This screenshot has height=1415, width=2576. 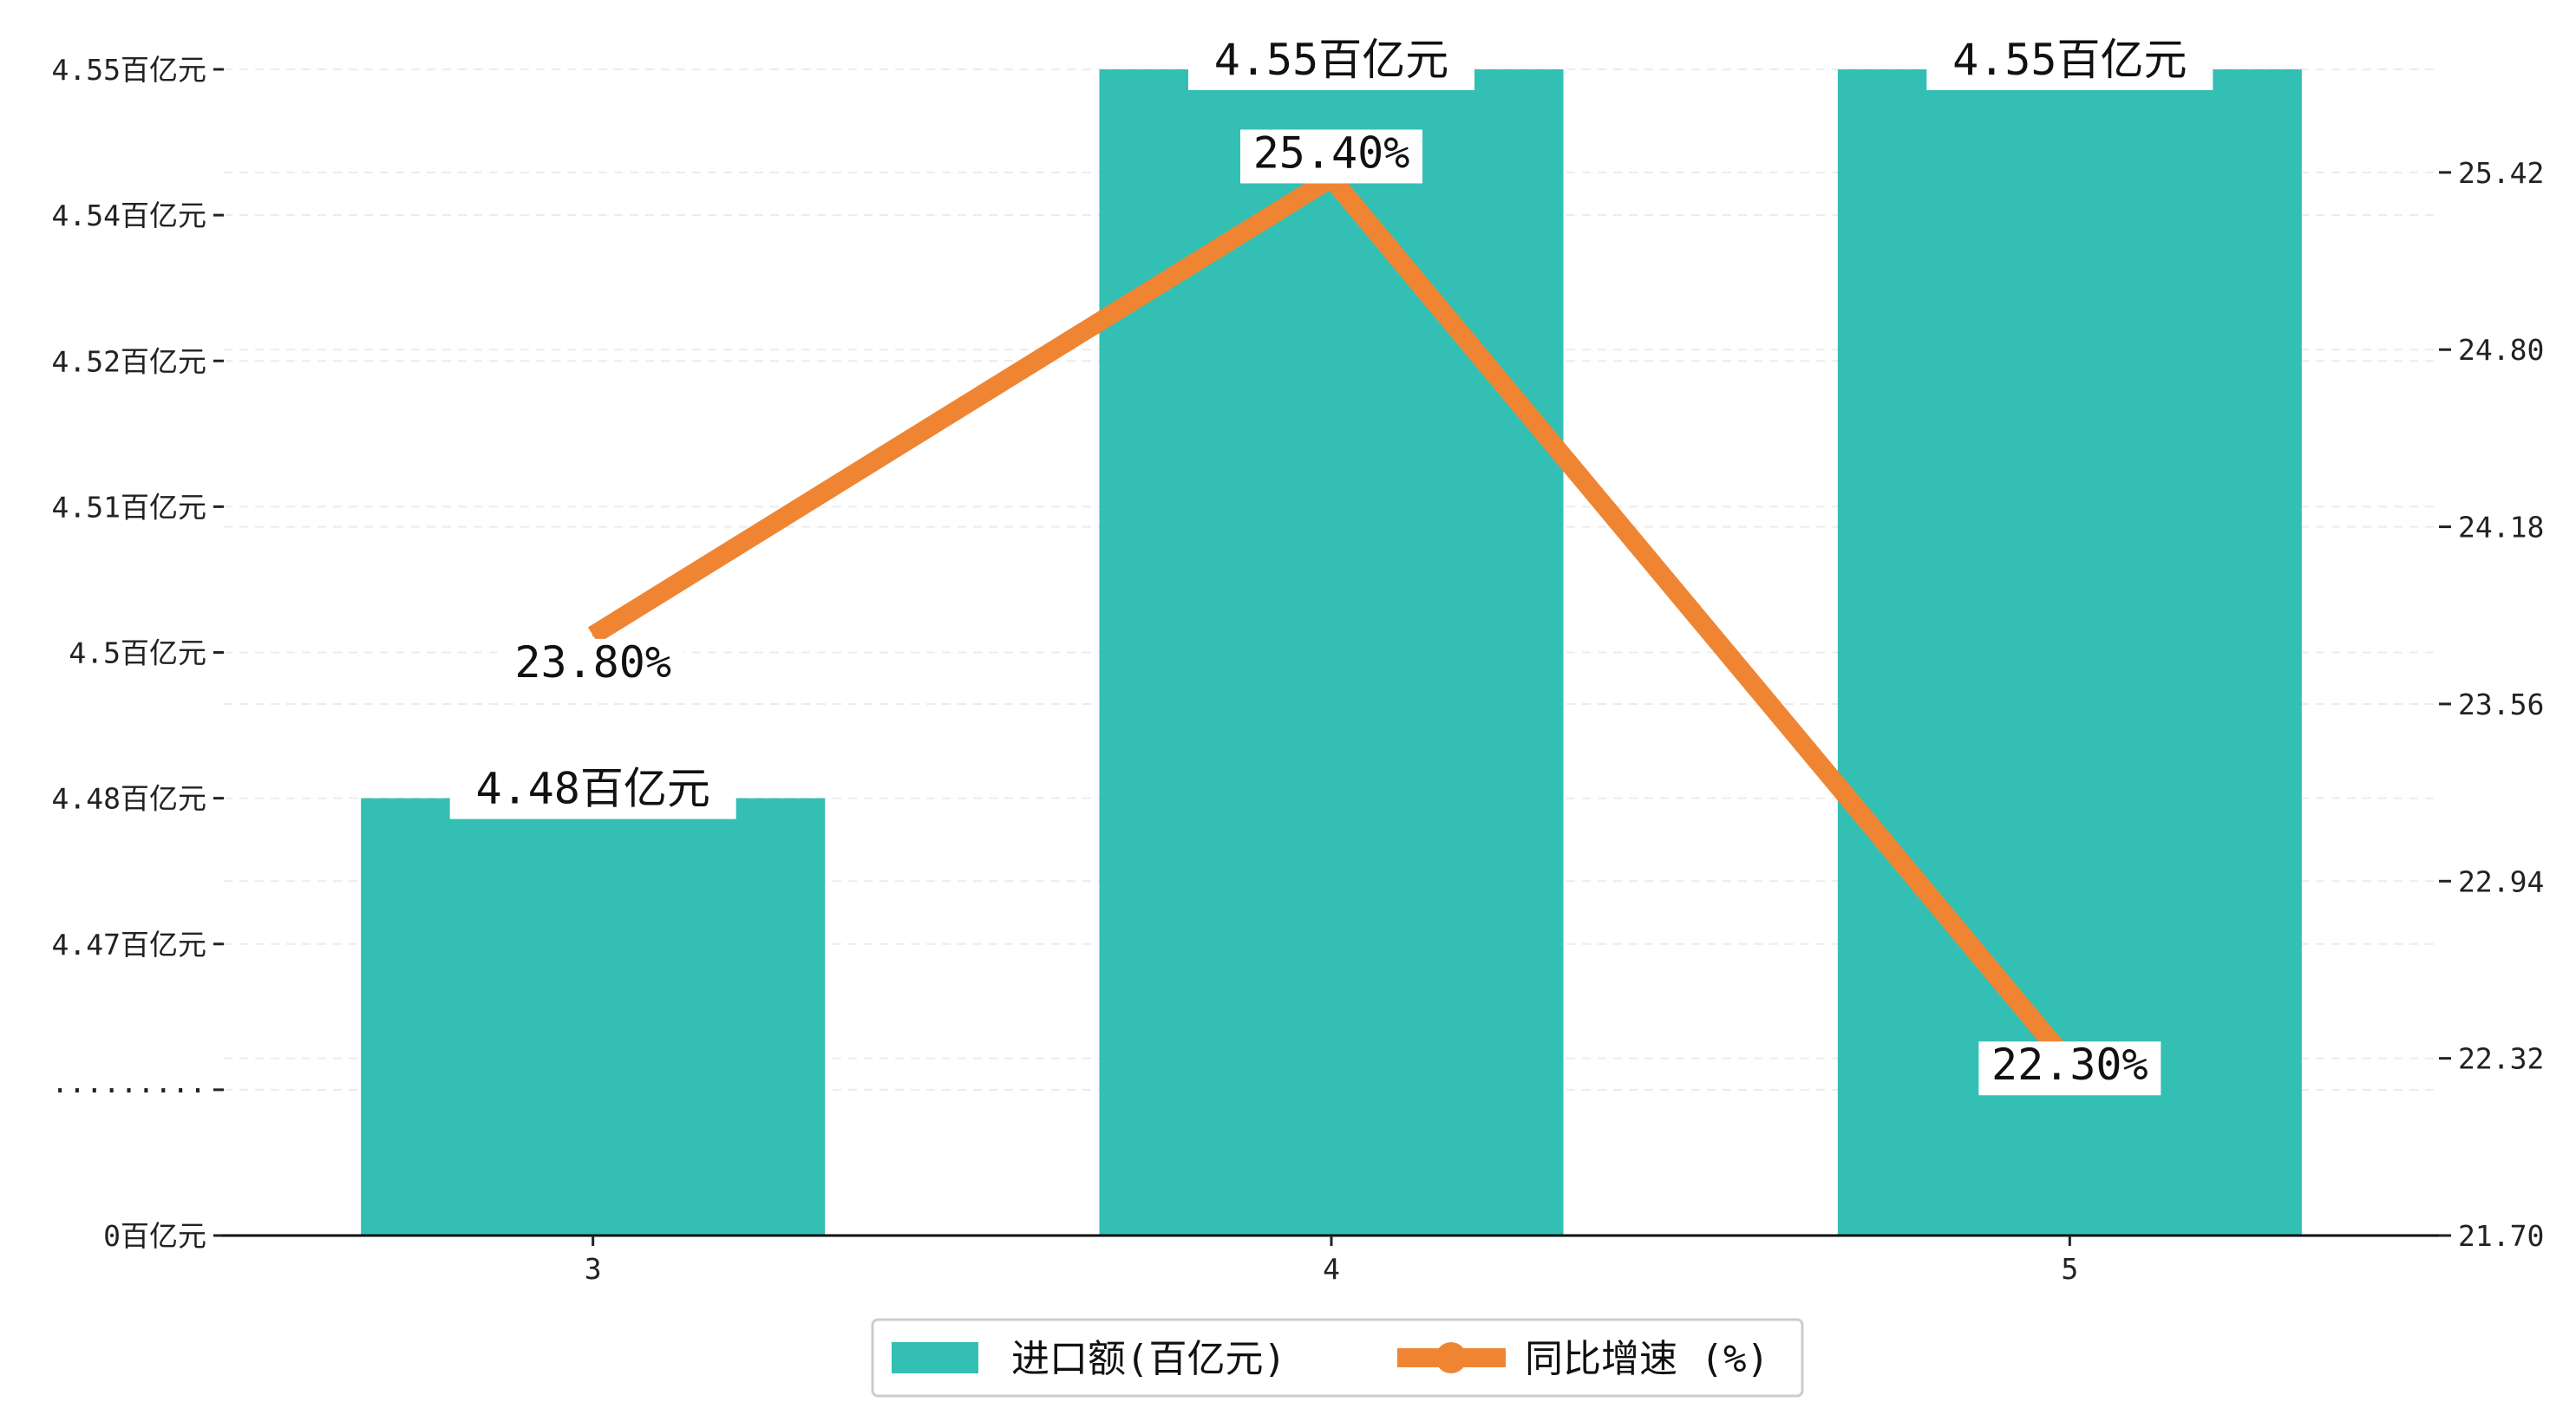 What do you see at coordinates (2501, 527) in the screenshot?
I see `right-tick-label: 24.18` at bounding box center [2501, 527].